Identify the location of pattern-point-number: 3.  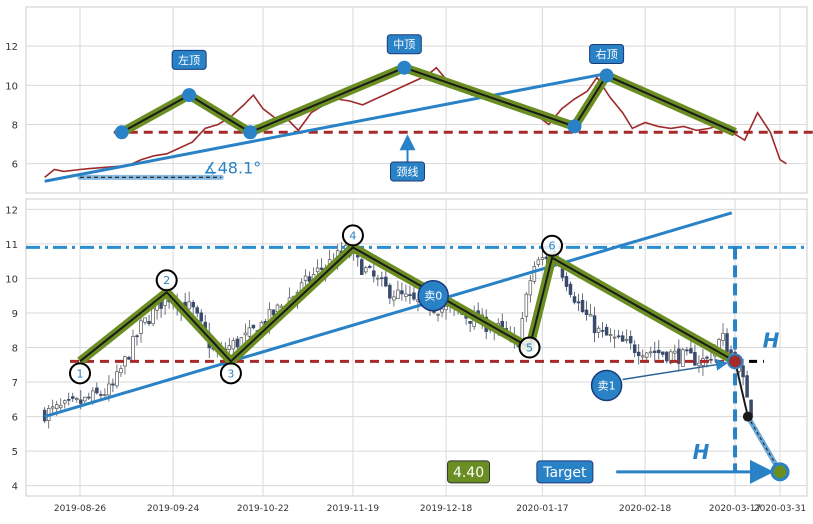
(230, 373).